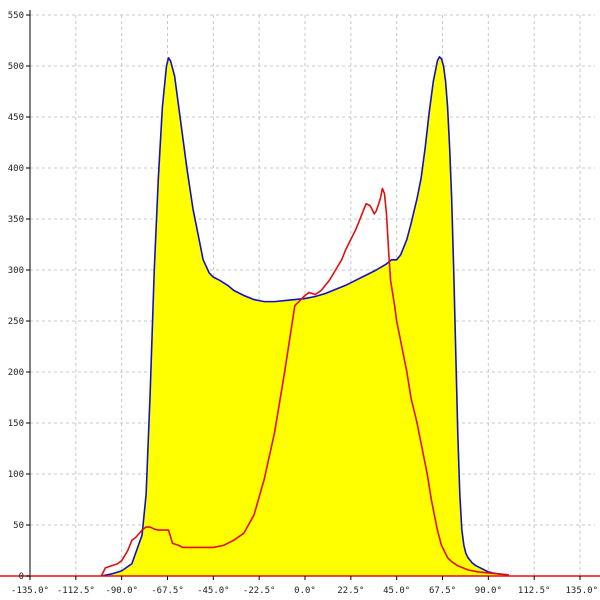  What do you see at coordinates (16, 322) in the screenshot?
I see `y-tick-label: 250` at bounding box center [16, 322].